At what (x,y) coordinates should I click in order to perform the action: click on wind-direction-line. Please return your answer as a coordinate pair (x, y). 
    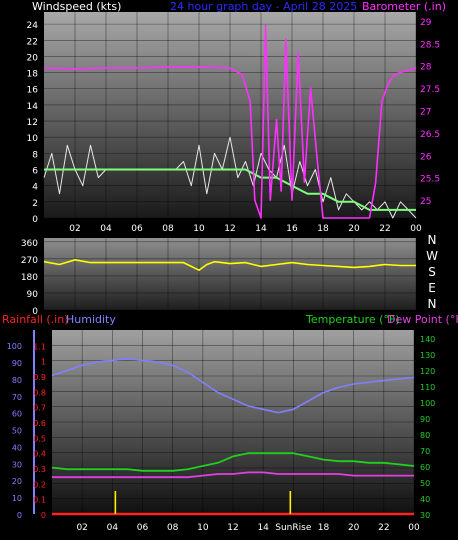
    Looking at the image, I should click on (229, 265).